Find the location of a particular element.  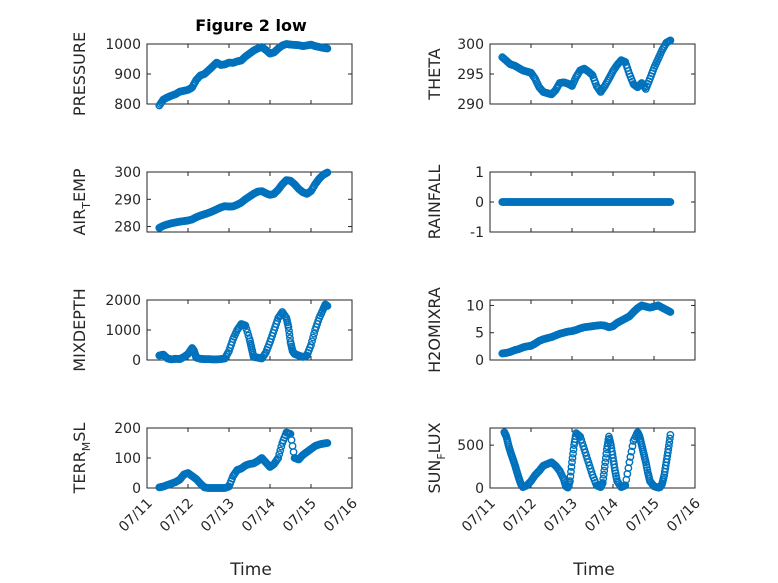

y-axis-label: AIRTEMP is located at coordinates (81, 201).